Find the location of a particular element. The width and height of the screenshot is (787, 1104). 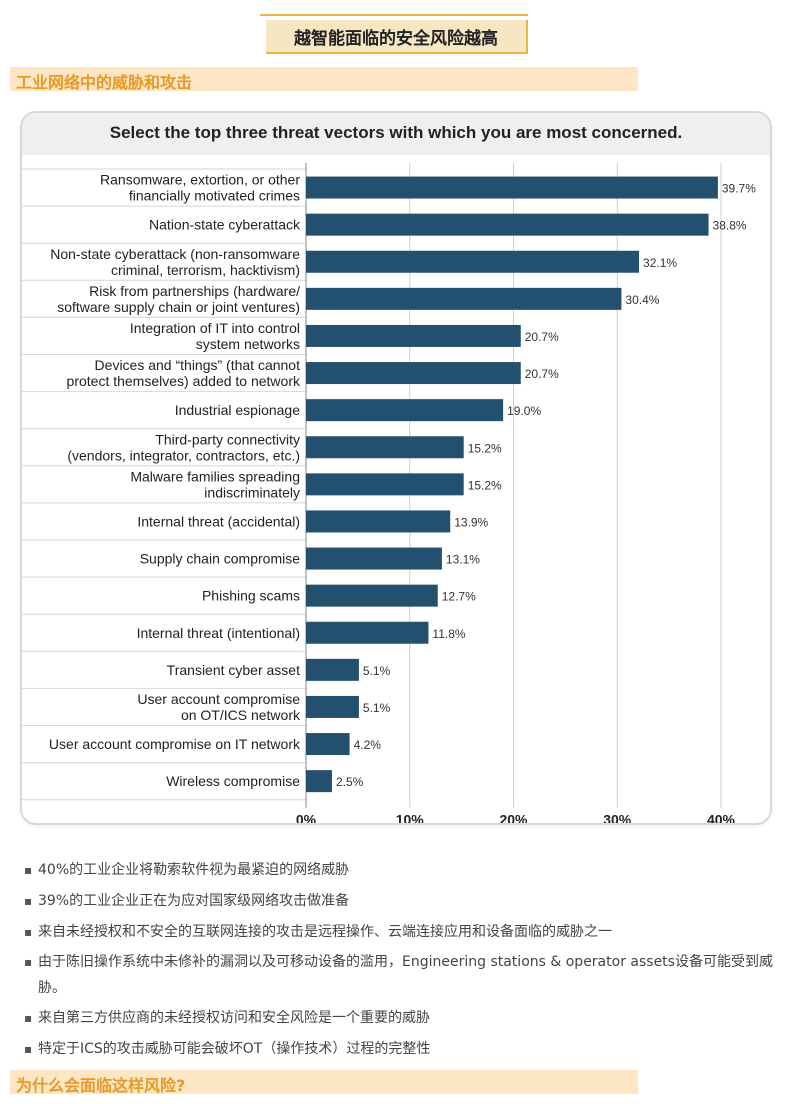

category-label: software supply chain or joint ventures) is located at coordinates (178, 307).